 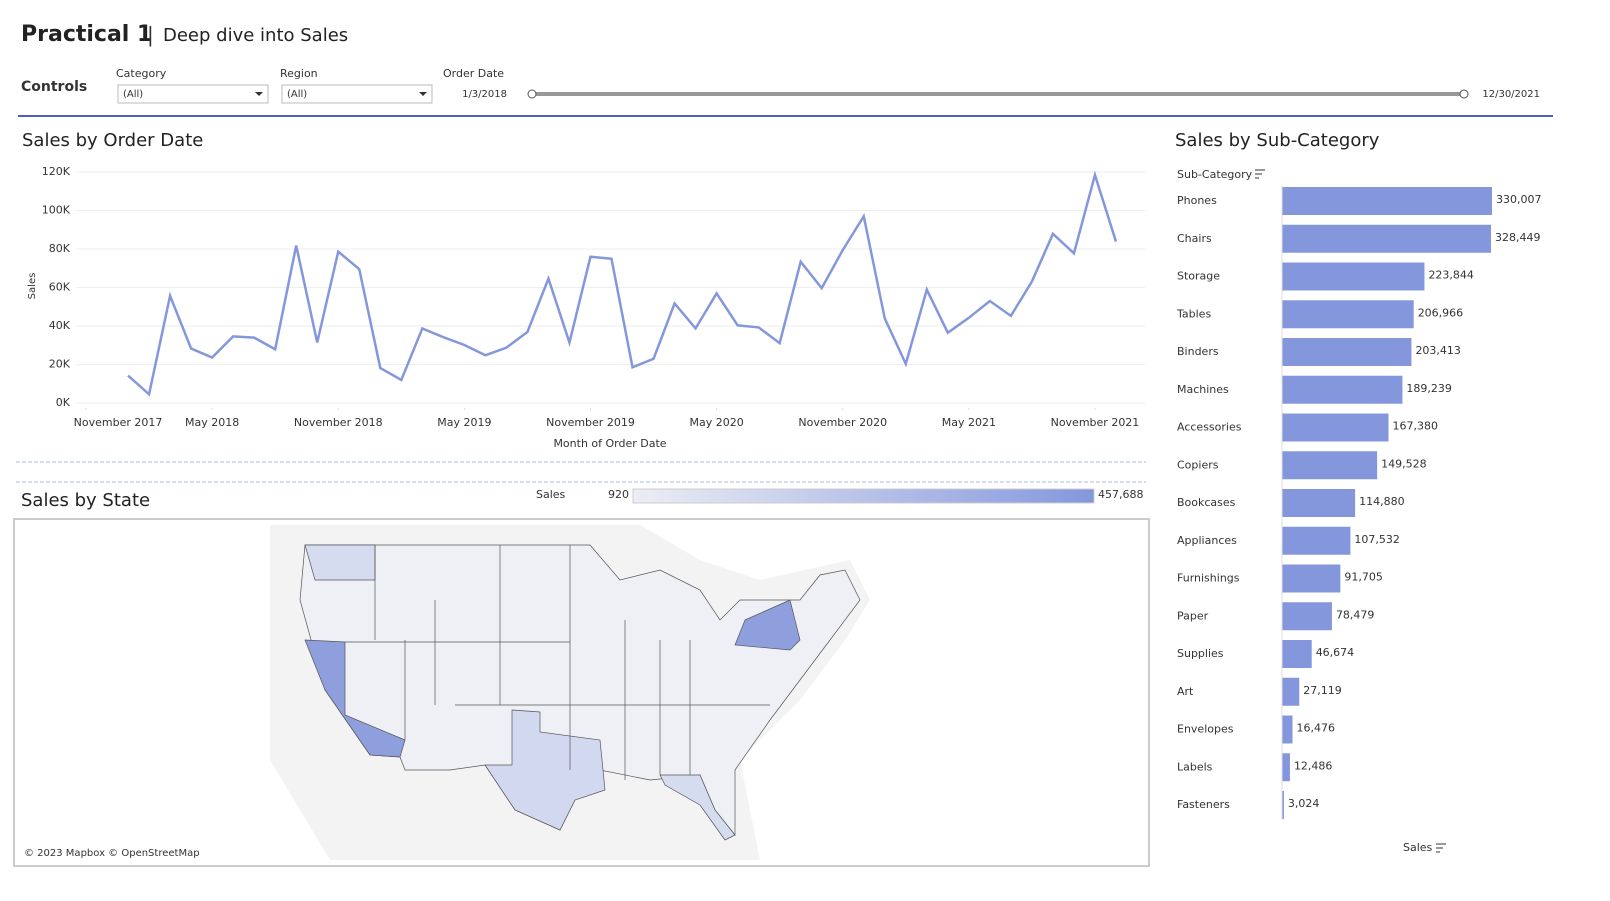 I want to click on y-tick-label: 60K, so click(x=60, y=287).